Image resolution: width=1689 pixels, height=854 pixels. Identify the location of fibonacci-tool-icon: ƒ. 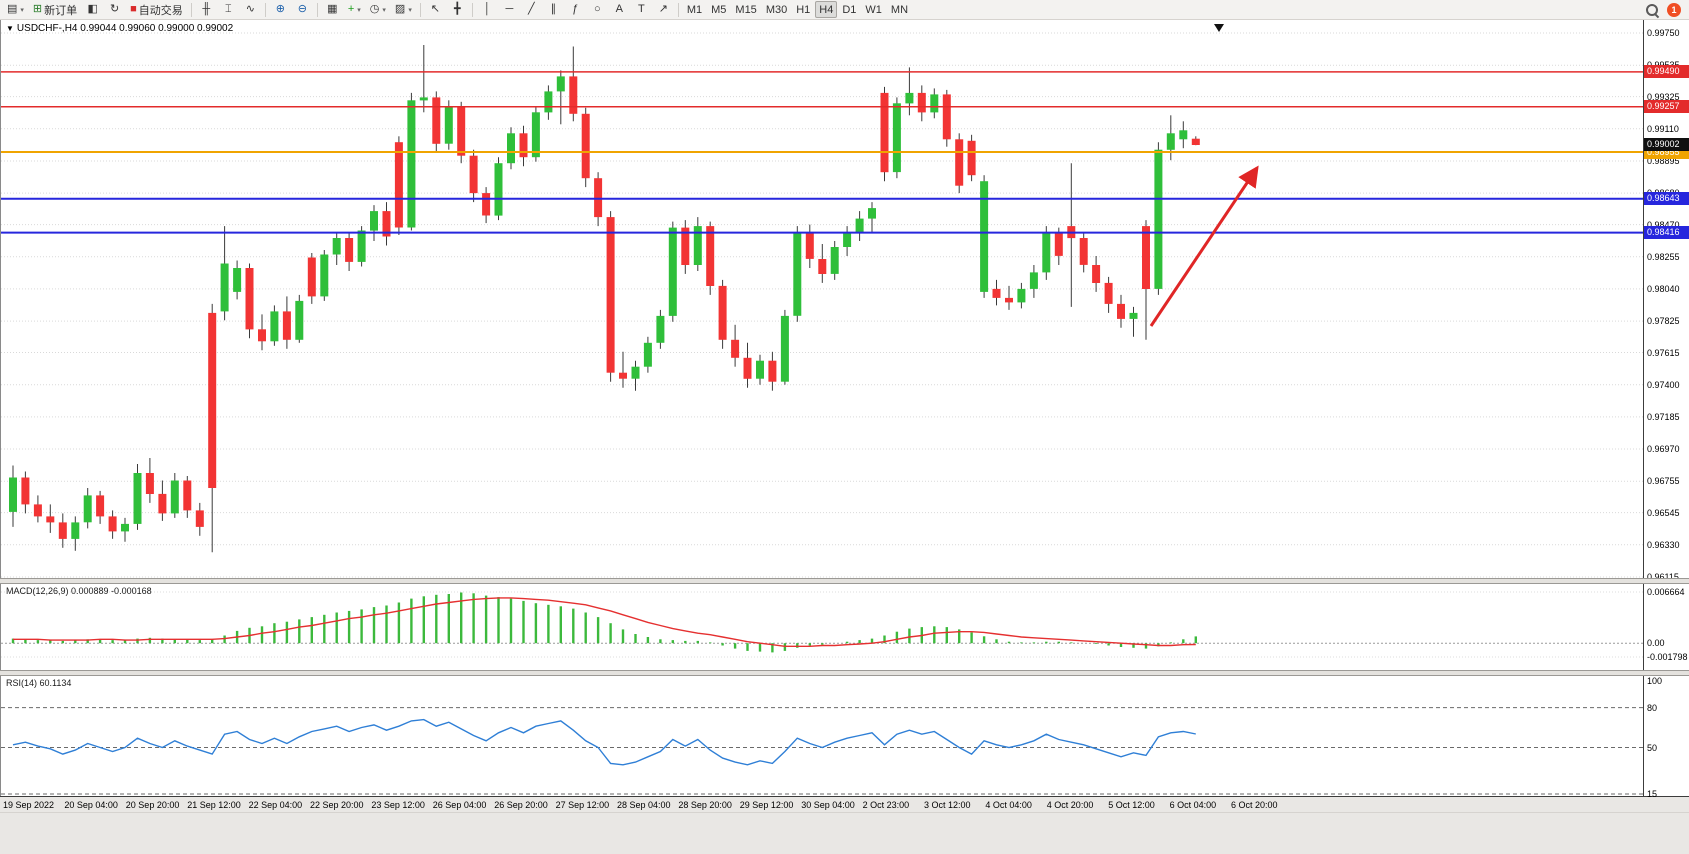
(575, 9).